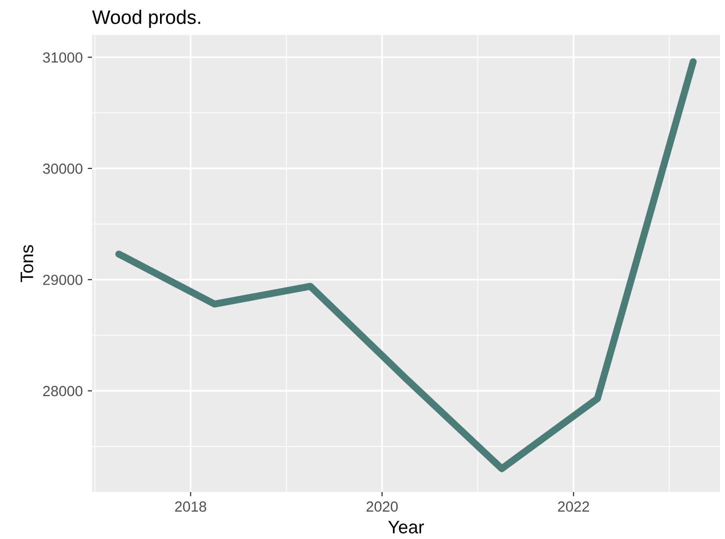 The width and height of the screenshot is (725, 539). What do you see at coordinates (62, 57) in the screenshot?
I see `y-tick-label: 31000` at bounding box center [62, 57].